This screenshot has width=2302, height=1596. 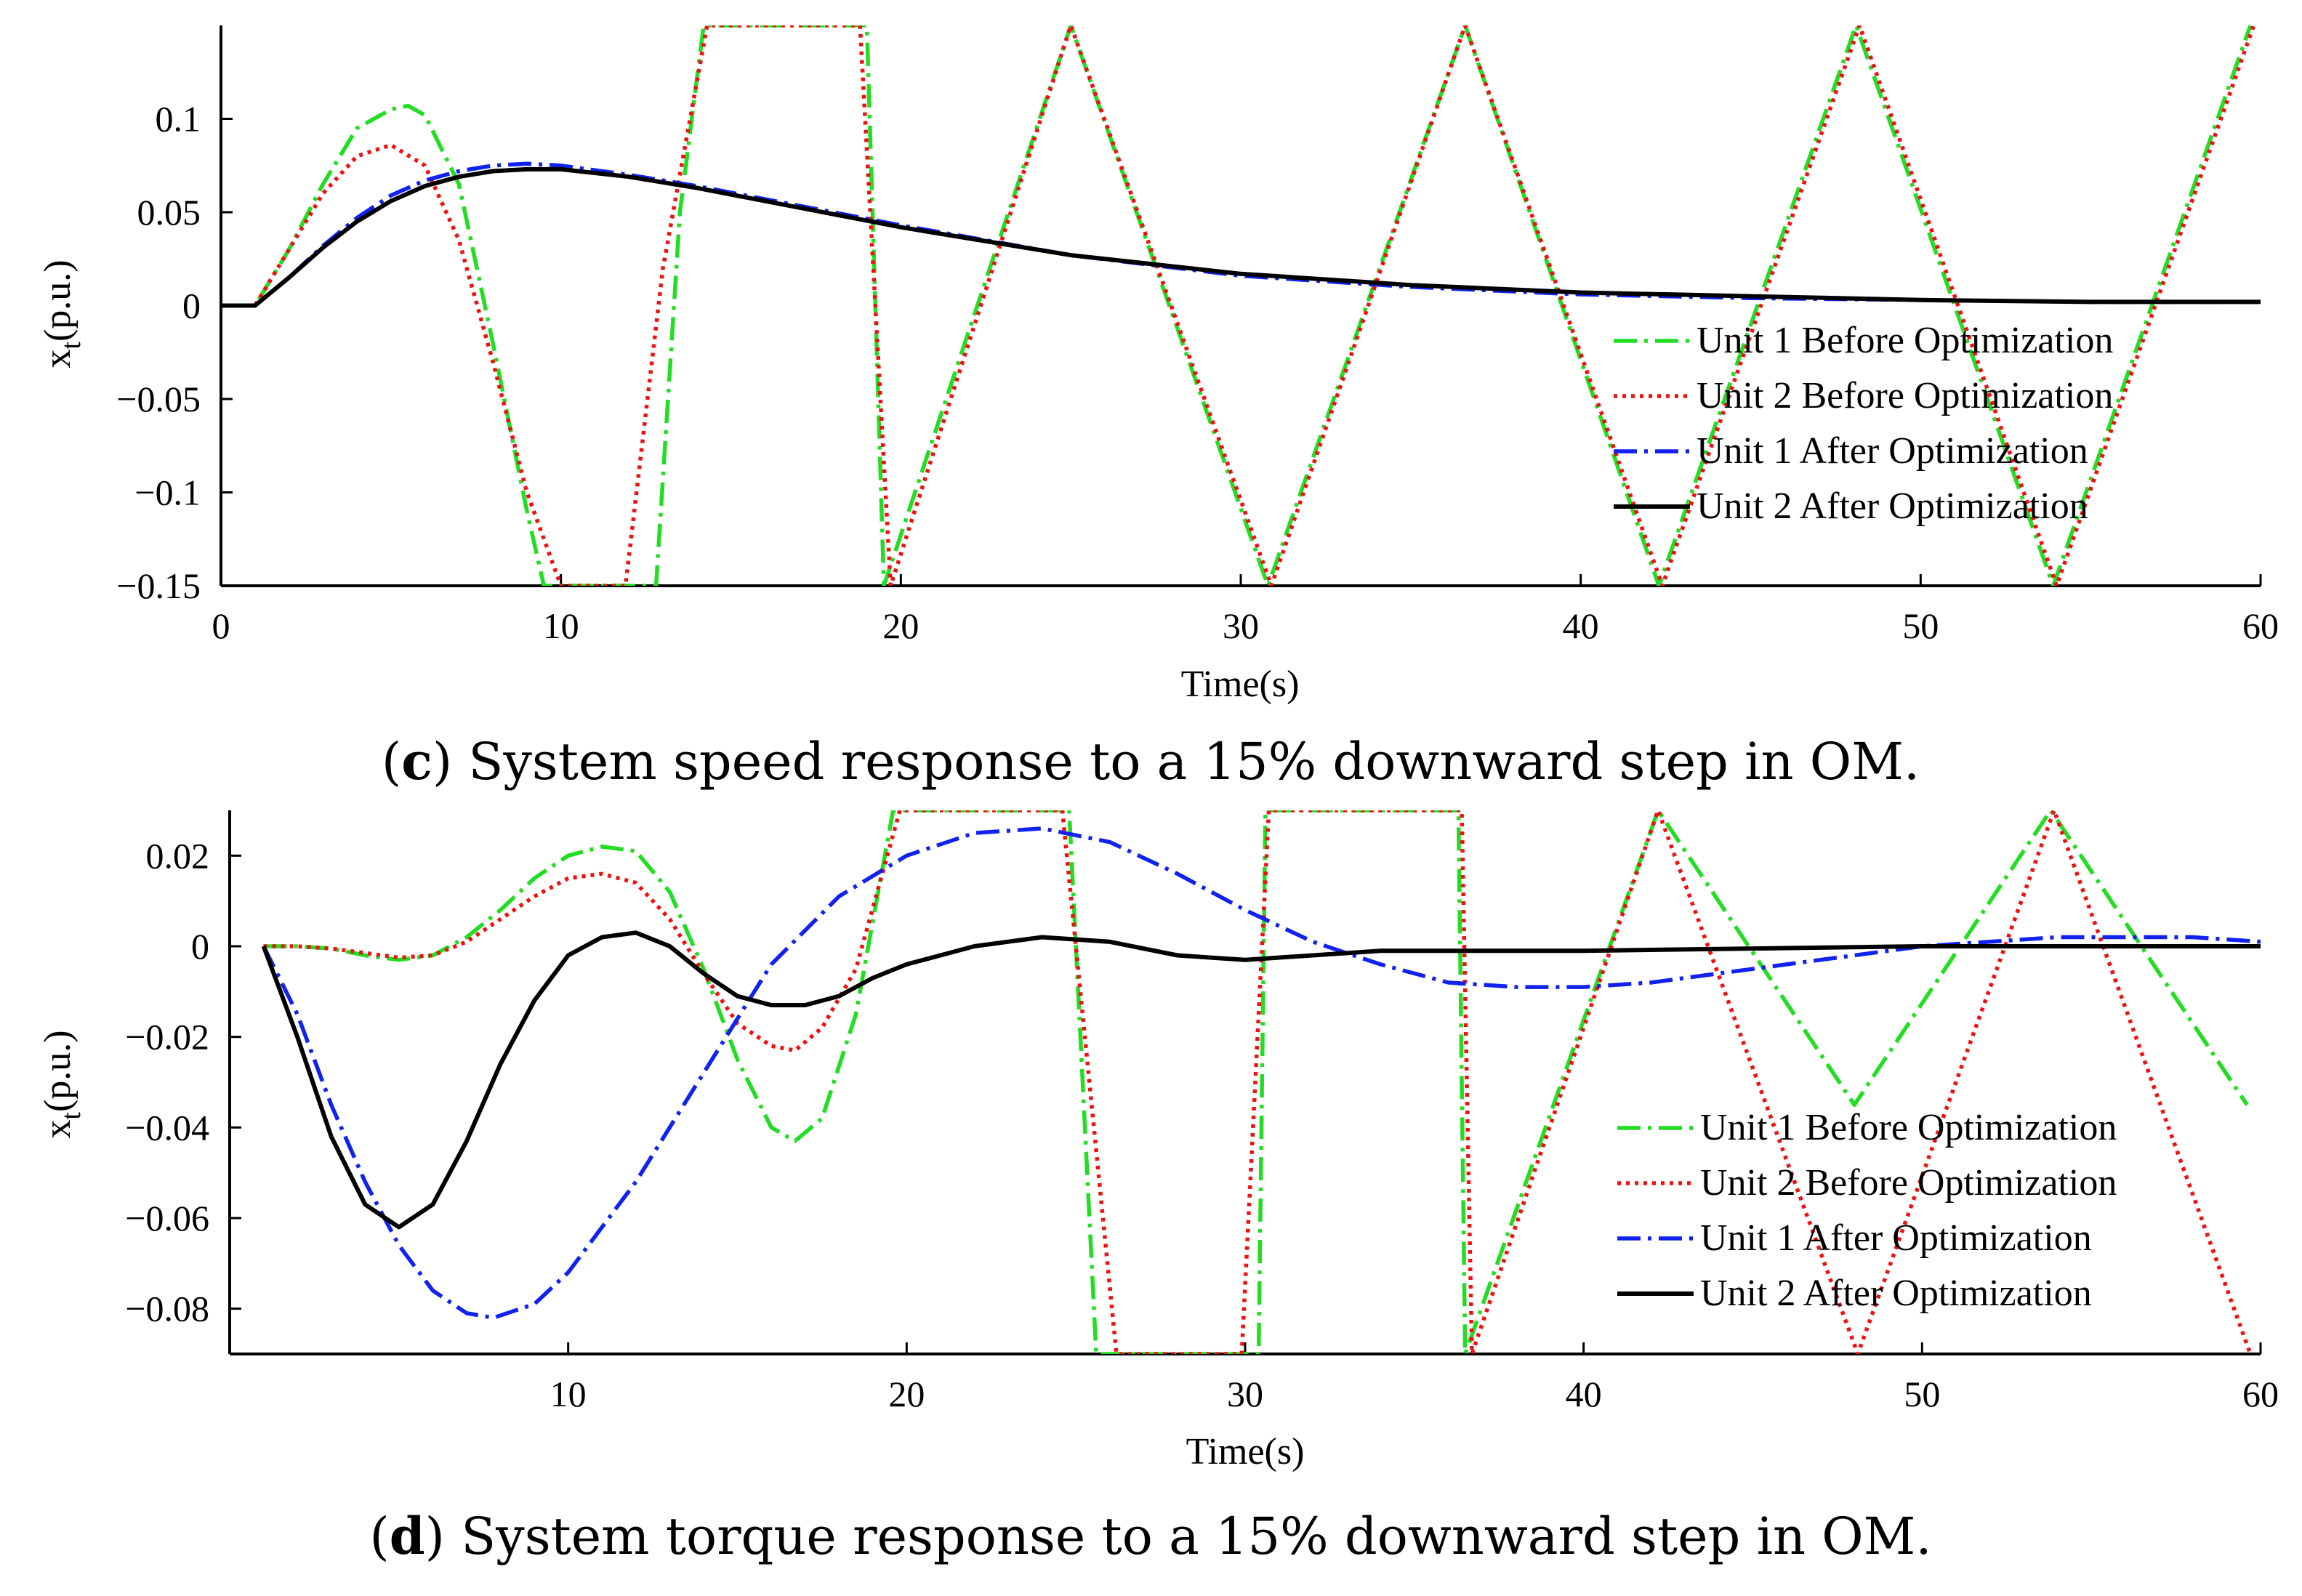 What do you see at coordinates (1245, 1394) in the screenshot?
I see `chart-d-x-tick-label: 30` at bounding box center [1245, 1394].